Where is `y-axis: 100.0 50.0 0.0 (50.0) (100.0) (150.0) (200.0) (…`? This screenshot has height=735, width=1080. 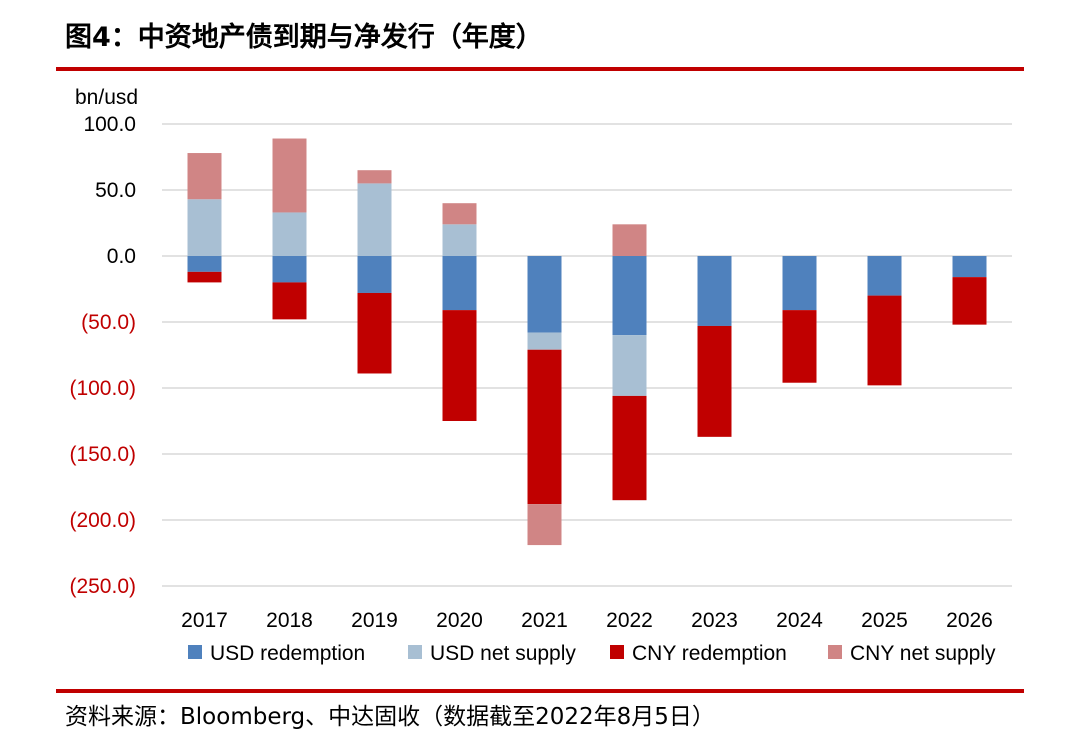
y-axis: 100.0 50.0 0.0 (50.0) (100.0) (150.0) (200.0) (… is located at coordinates (102, 355).